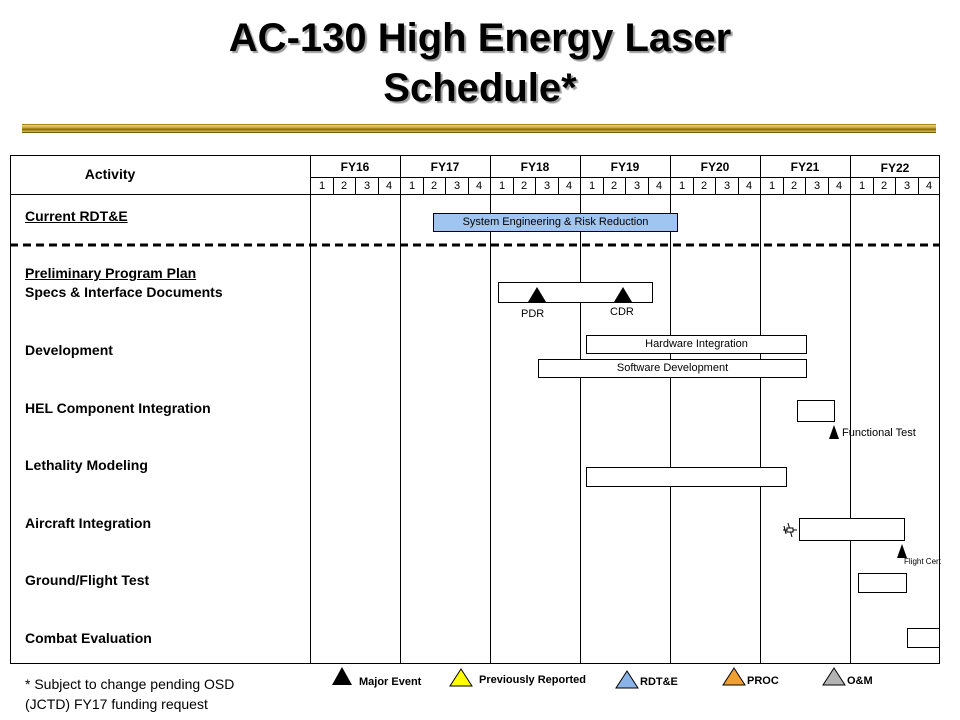 The height and width of the screenshot is (720, 960). I want to click on footnote-line1: * Subject to change pending OSD, so click(130, 684).